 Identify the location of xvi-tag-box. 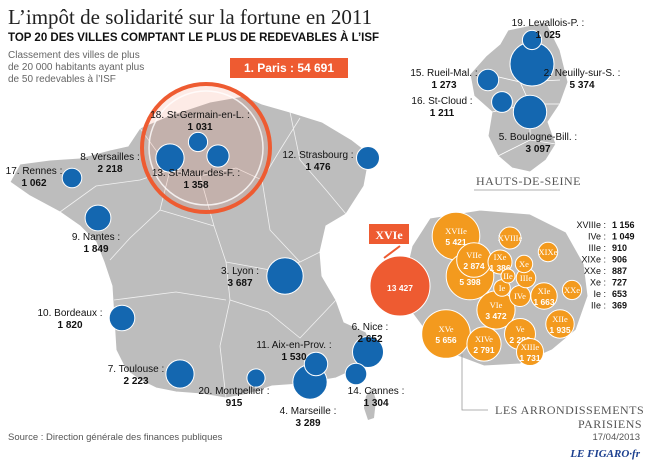
(389, 234).